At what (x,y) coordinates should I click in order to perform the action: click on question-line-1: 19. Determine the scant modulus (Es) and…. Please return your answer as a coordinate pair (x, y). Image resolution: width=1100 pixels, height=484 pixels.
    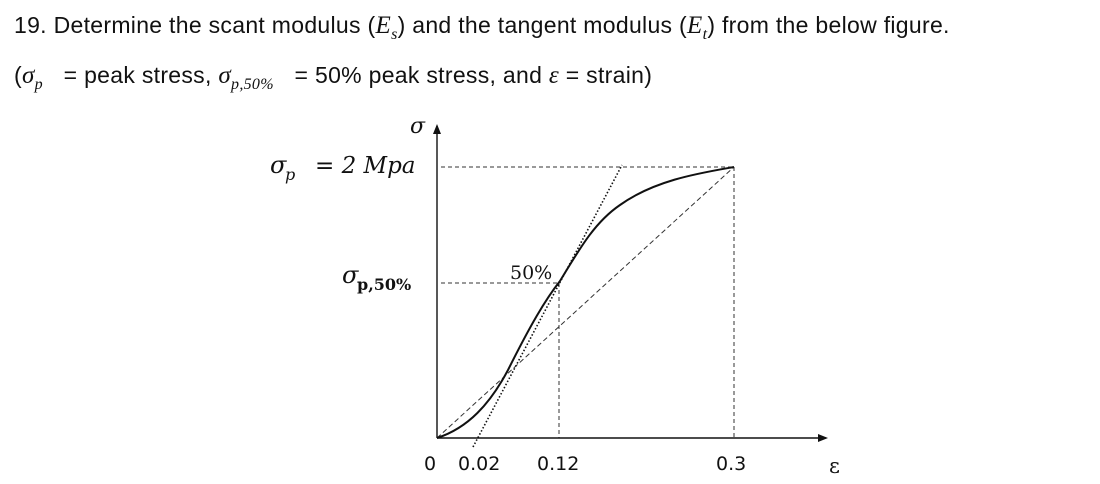
    Looking at the image, I should click on (482, 27).